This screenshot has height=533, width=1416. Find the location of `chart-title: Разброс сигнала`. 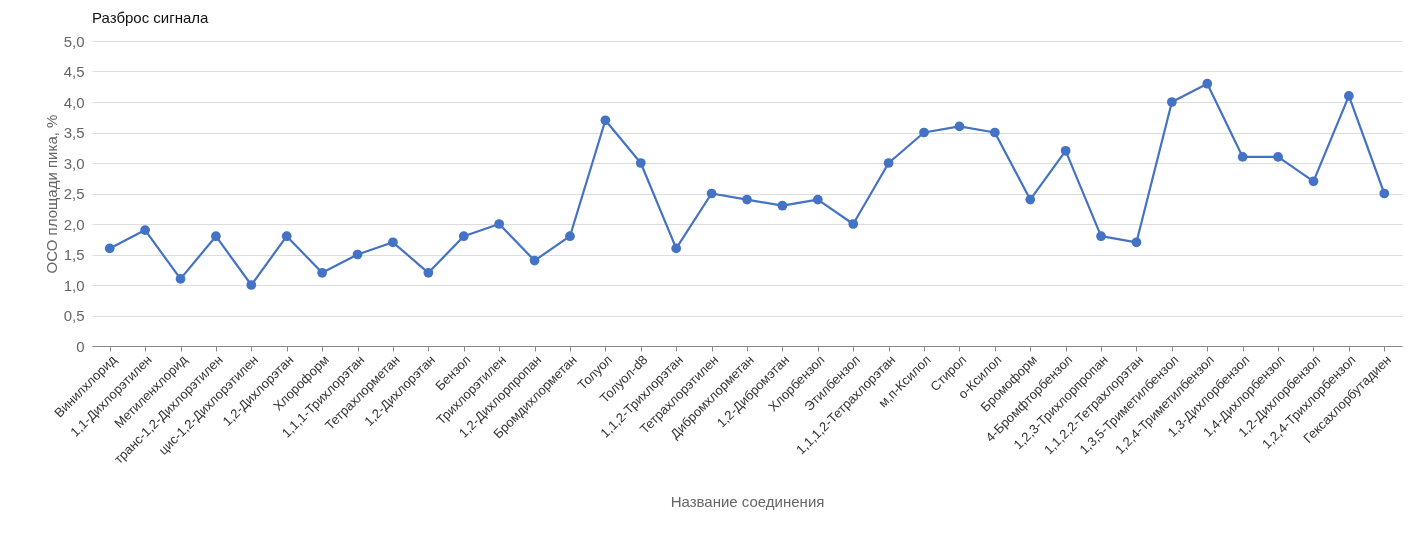

chart-title: Разброс сигнала is located at coordinates (151, 17).